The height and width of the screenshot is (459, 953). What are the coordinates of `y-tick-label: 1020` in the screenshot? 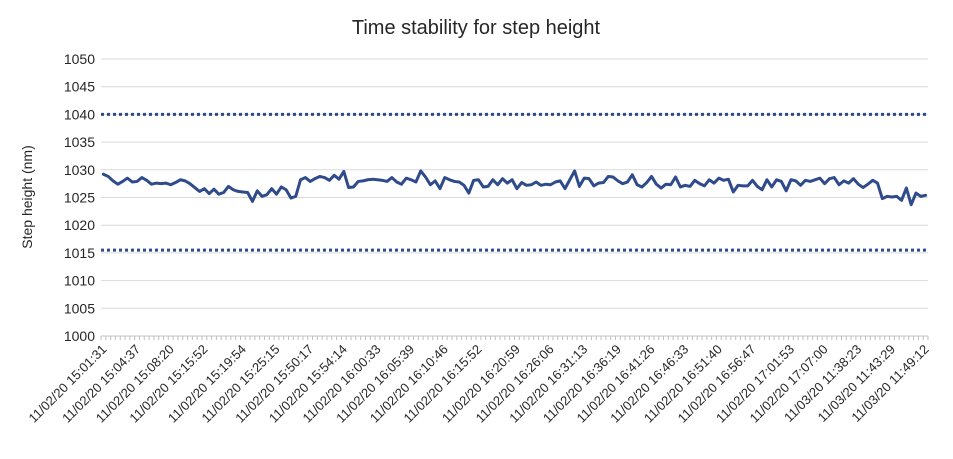 It's located at (79, 225).